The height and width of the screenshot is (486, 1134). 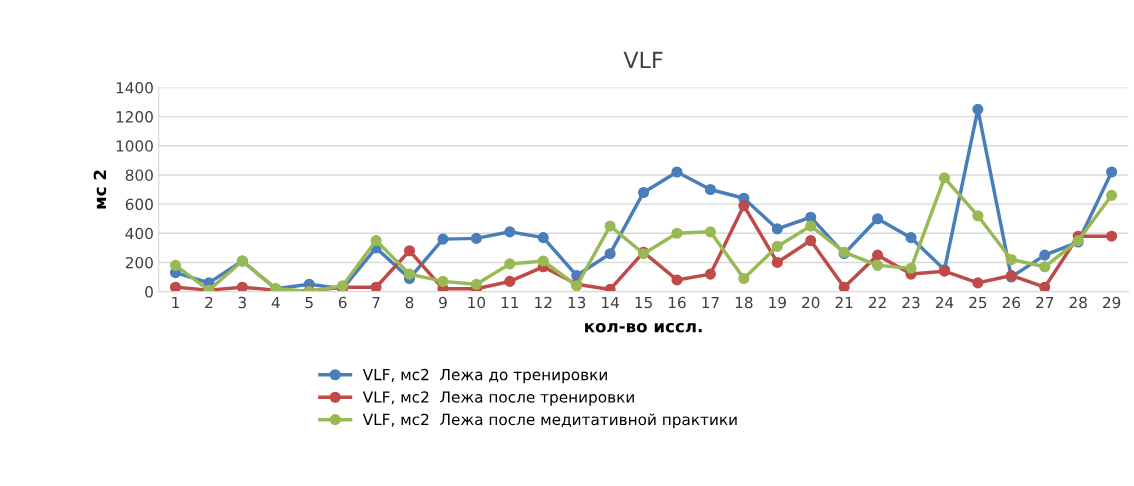 I want to click on x-tick-label: 6, so click(x=342, y=302).